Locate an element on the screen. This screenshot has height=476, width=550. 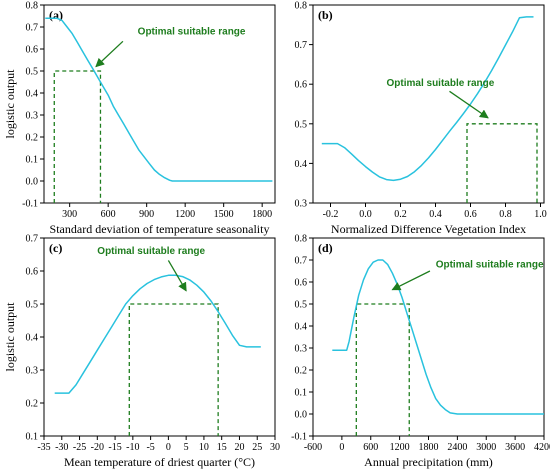
x-tick-label: 3000 is located at coordinates (486, 447).